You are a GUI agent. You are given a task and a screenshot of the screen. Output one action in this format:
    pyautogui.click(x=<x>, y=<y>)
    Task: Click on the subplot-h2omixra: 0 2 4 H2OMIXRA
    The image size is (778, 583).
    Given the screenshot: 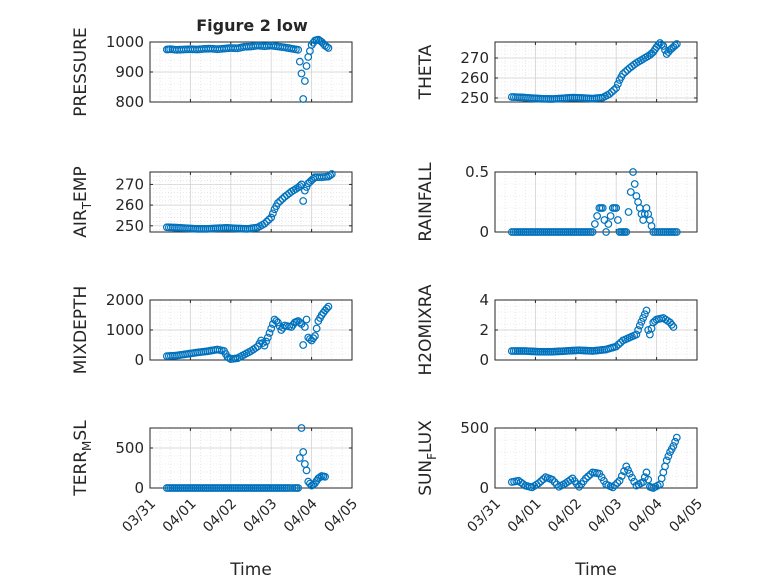 What is the action you would take?
    pyautogui.click(x=557, y=330)
    